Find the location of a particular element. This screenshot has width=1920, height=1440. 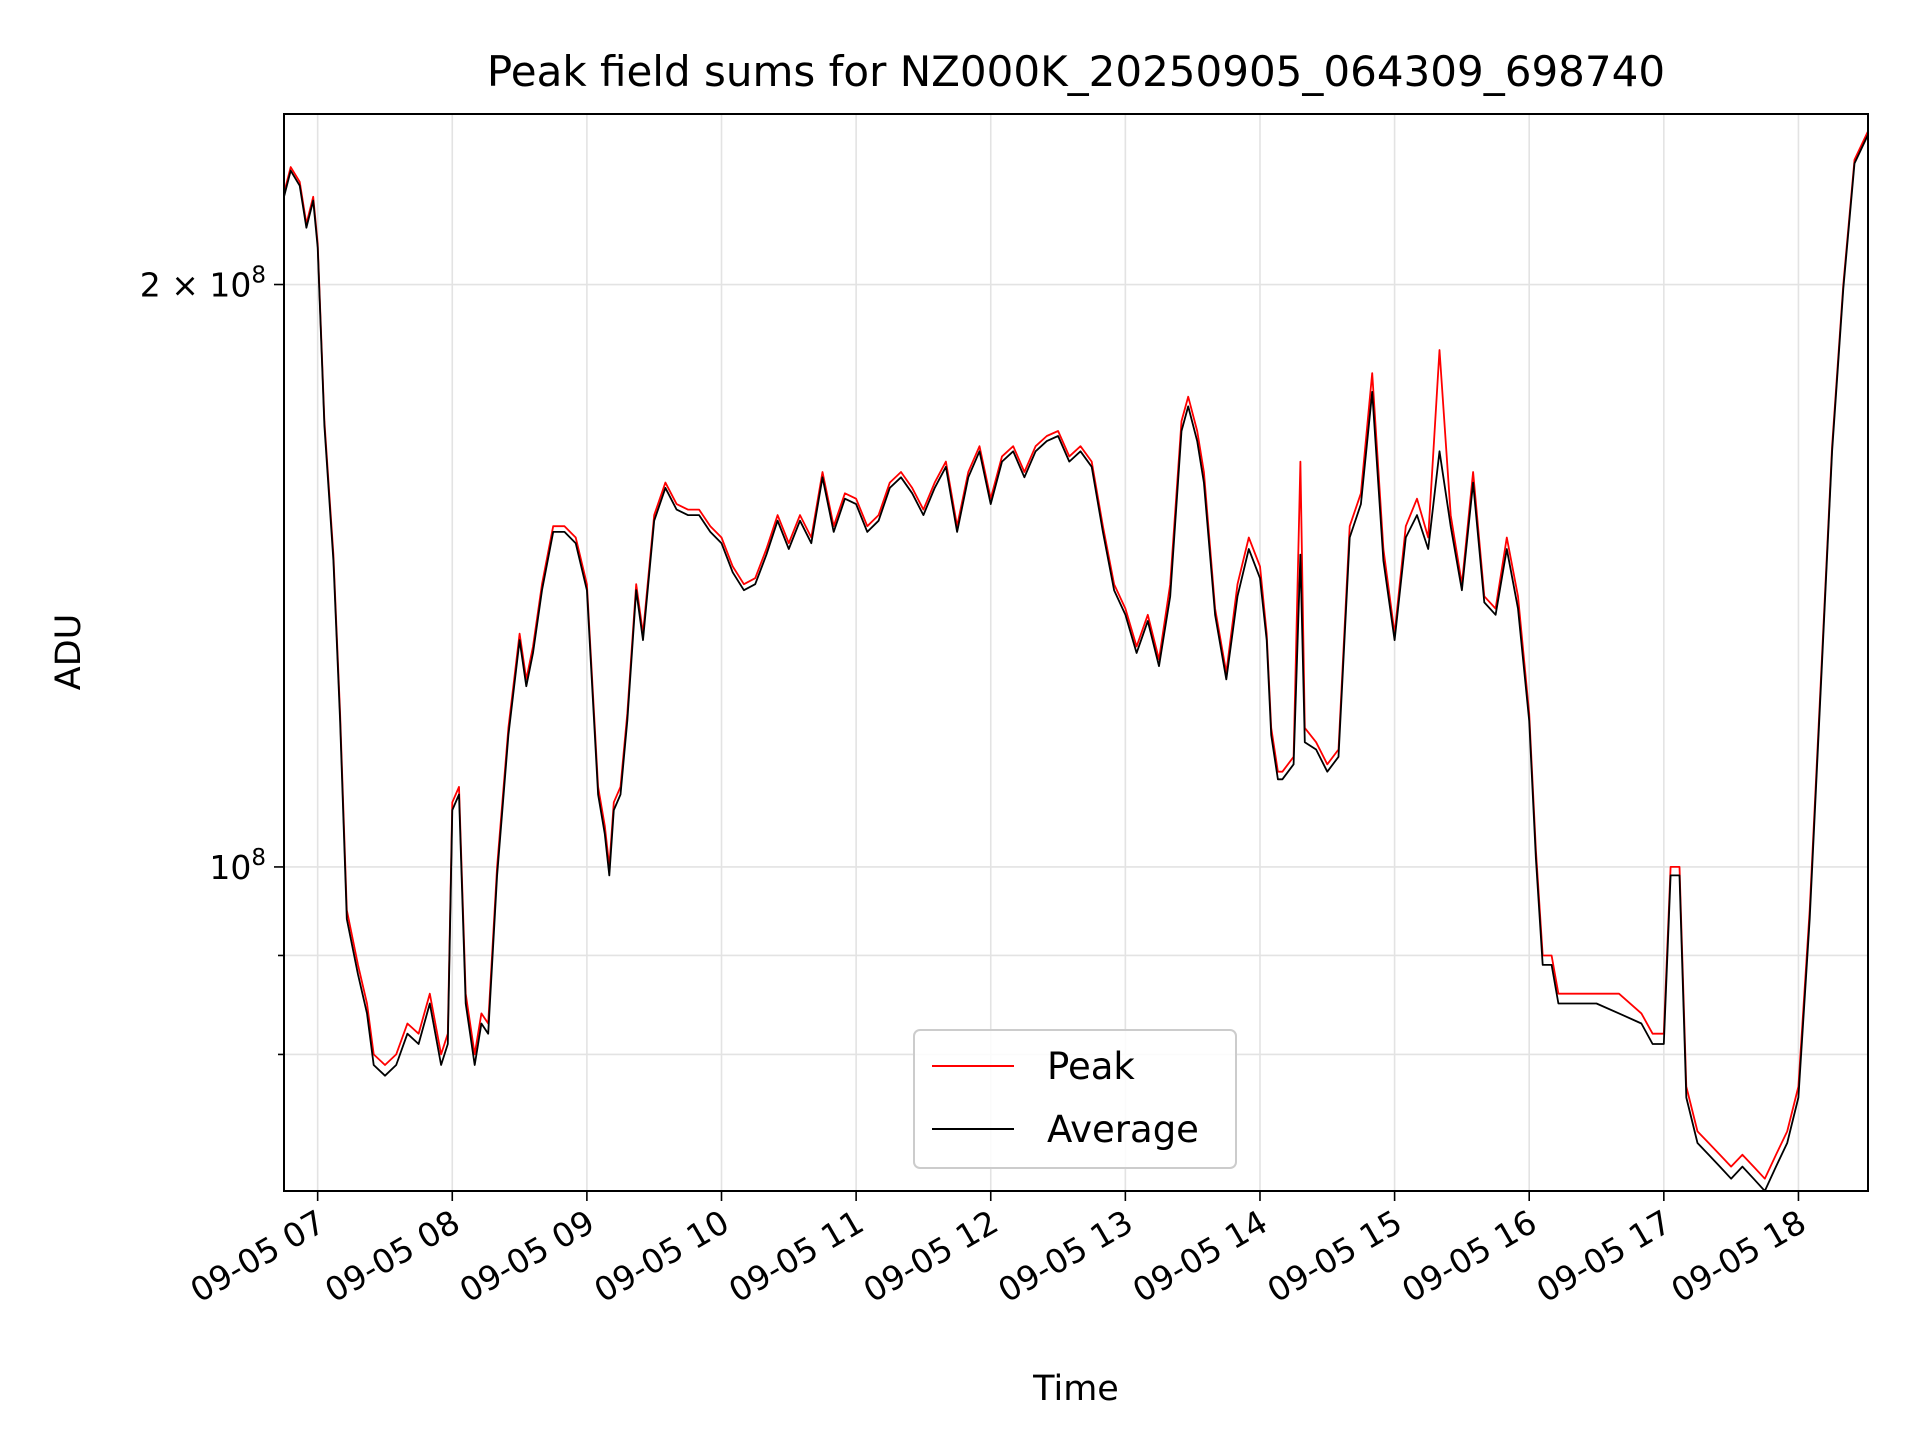

y-axis-label: ADU is located at coordinates (69, 652).